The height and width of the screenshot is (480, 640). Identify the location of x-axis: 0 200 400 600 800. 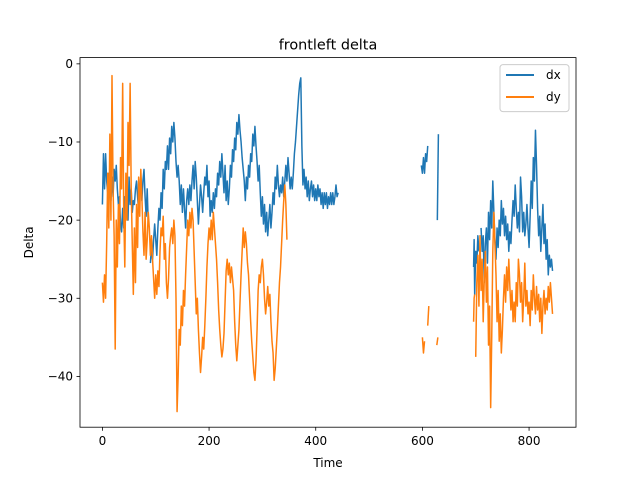
(320, 437).